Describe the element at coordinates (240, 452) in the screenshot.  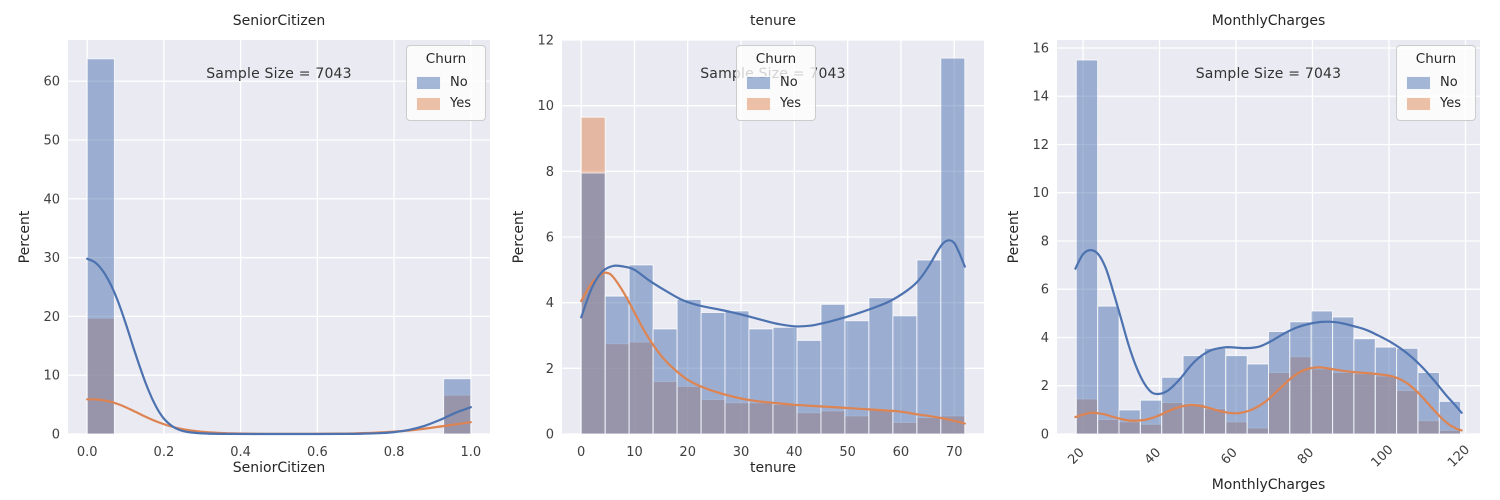
I see `x-tick-label: 0.4` at that location.